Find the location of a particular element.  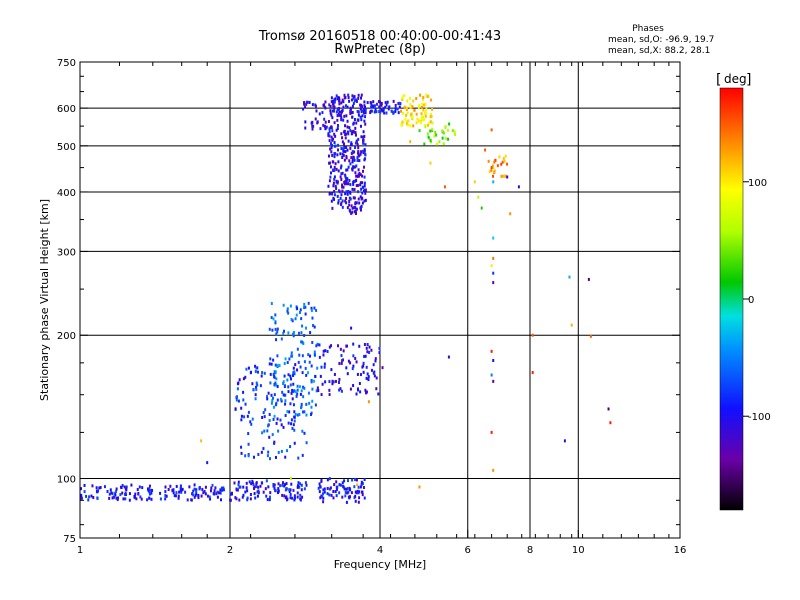

y-axis-label: Stationary phase Virtual Height [km] is located at coordinates (44, 300).